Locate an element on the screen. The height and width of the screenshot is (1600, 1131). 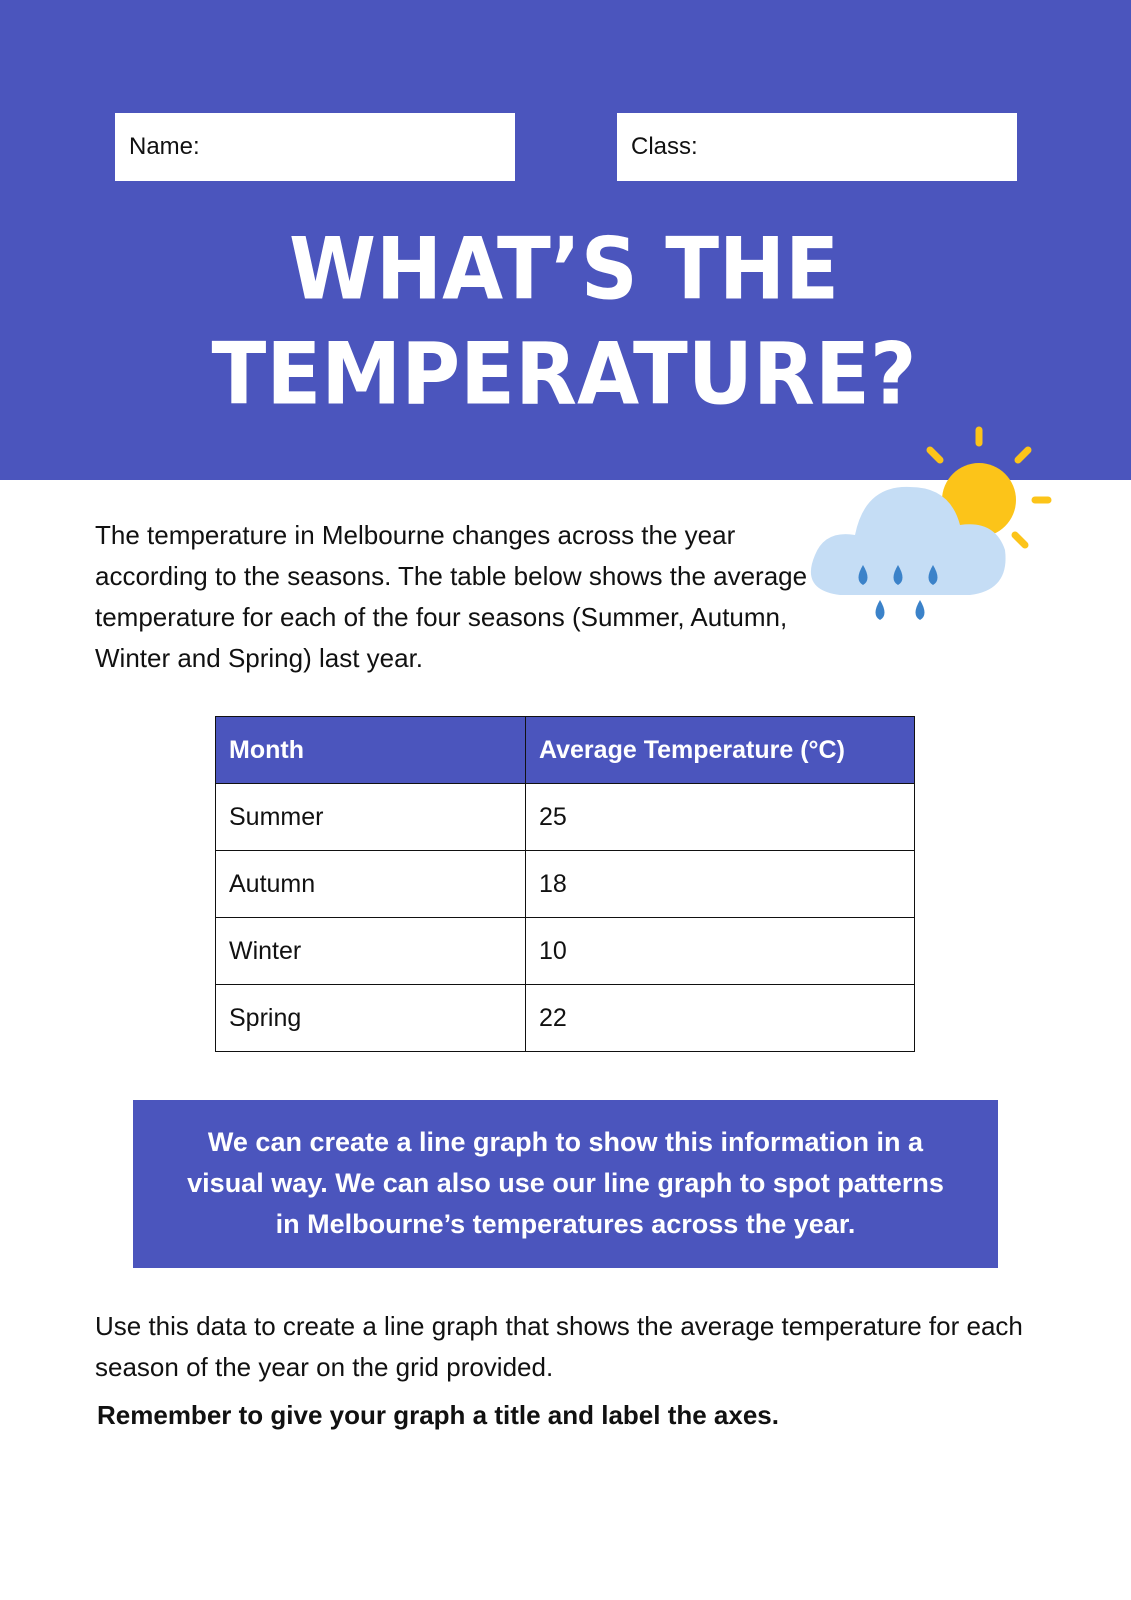
cell: 25 is located at coordinates (720, 817).